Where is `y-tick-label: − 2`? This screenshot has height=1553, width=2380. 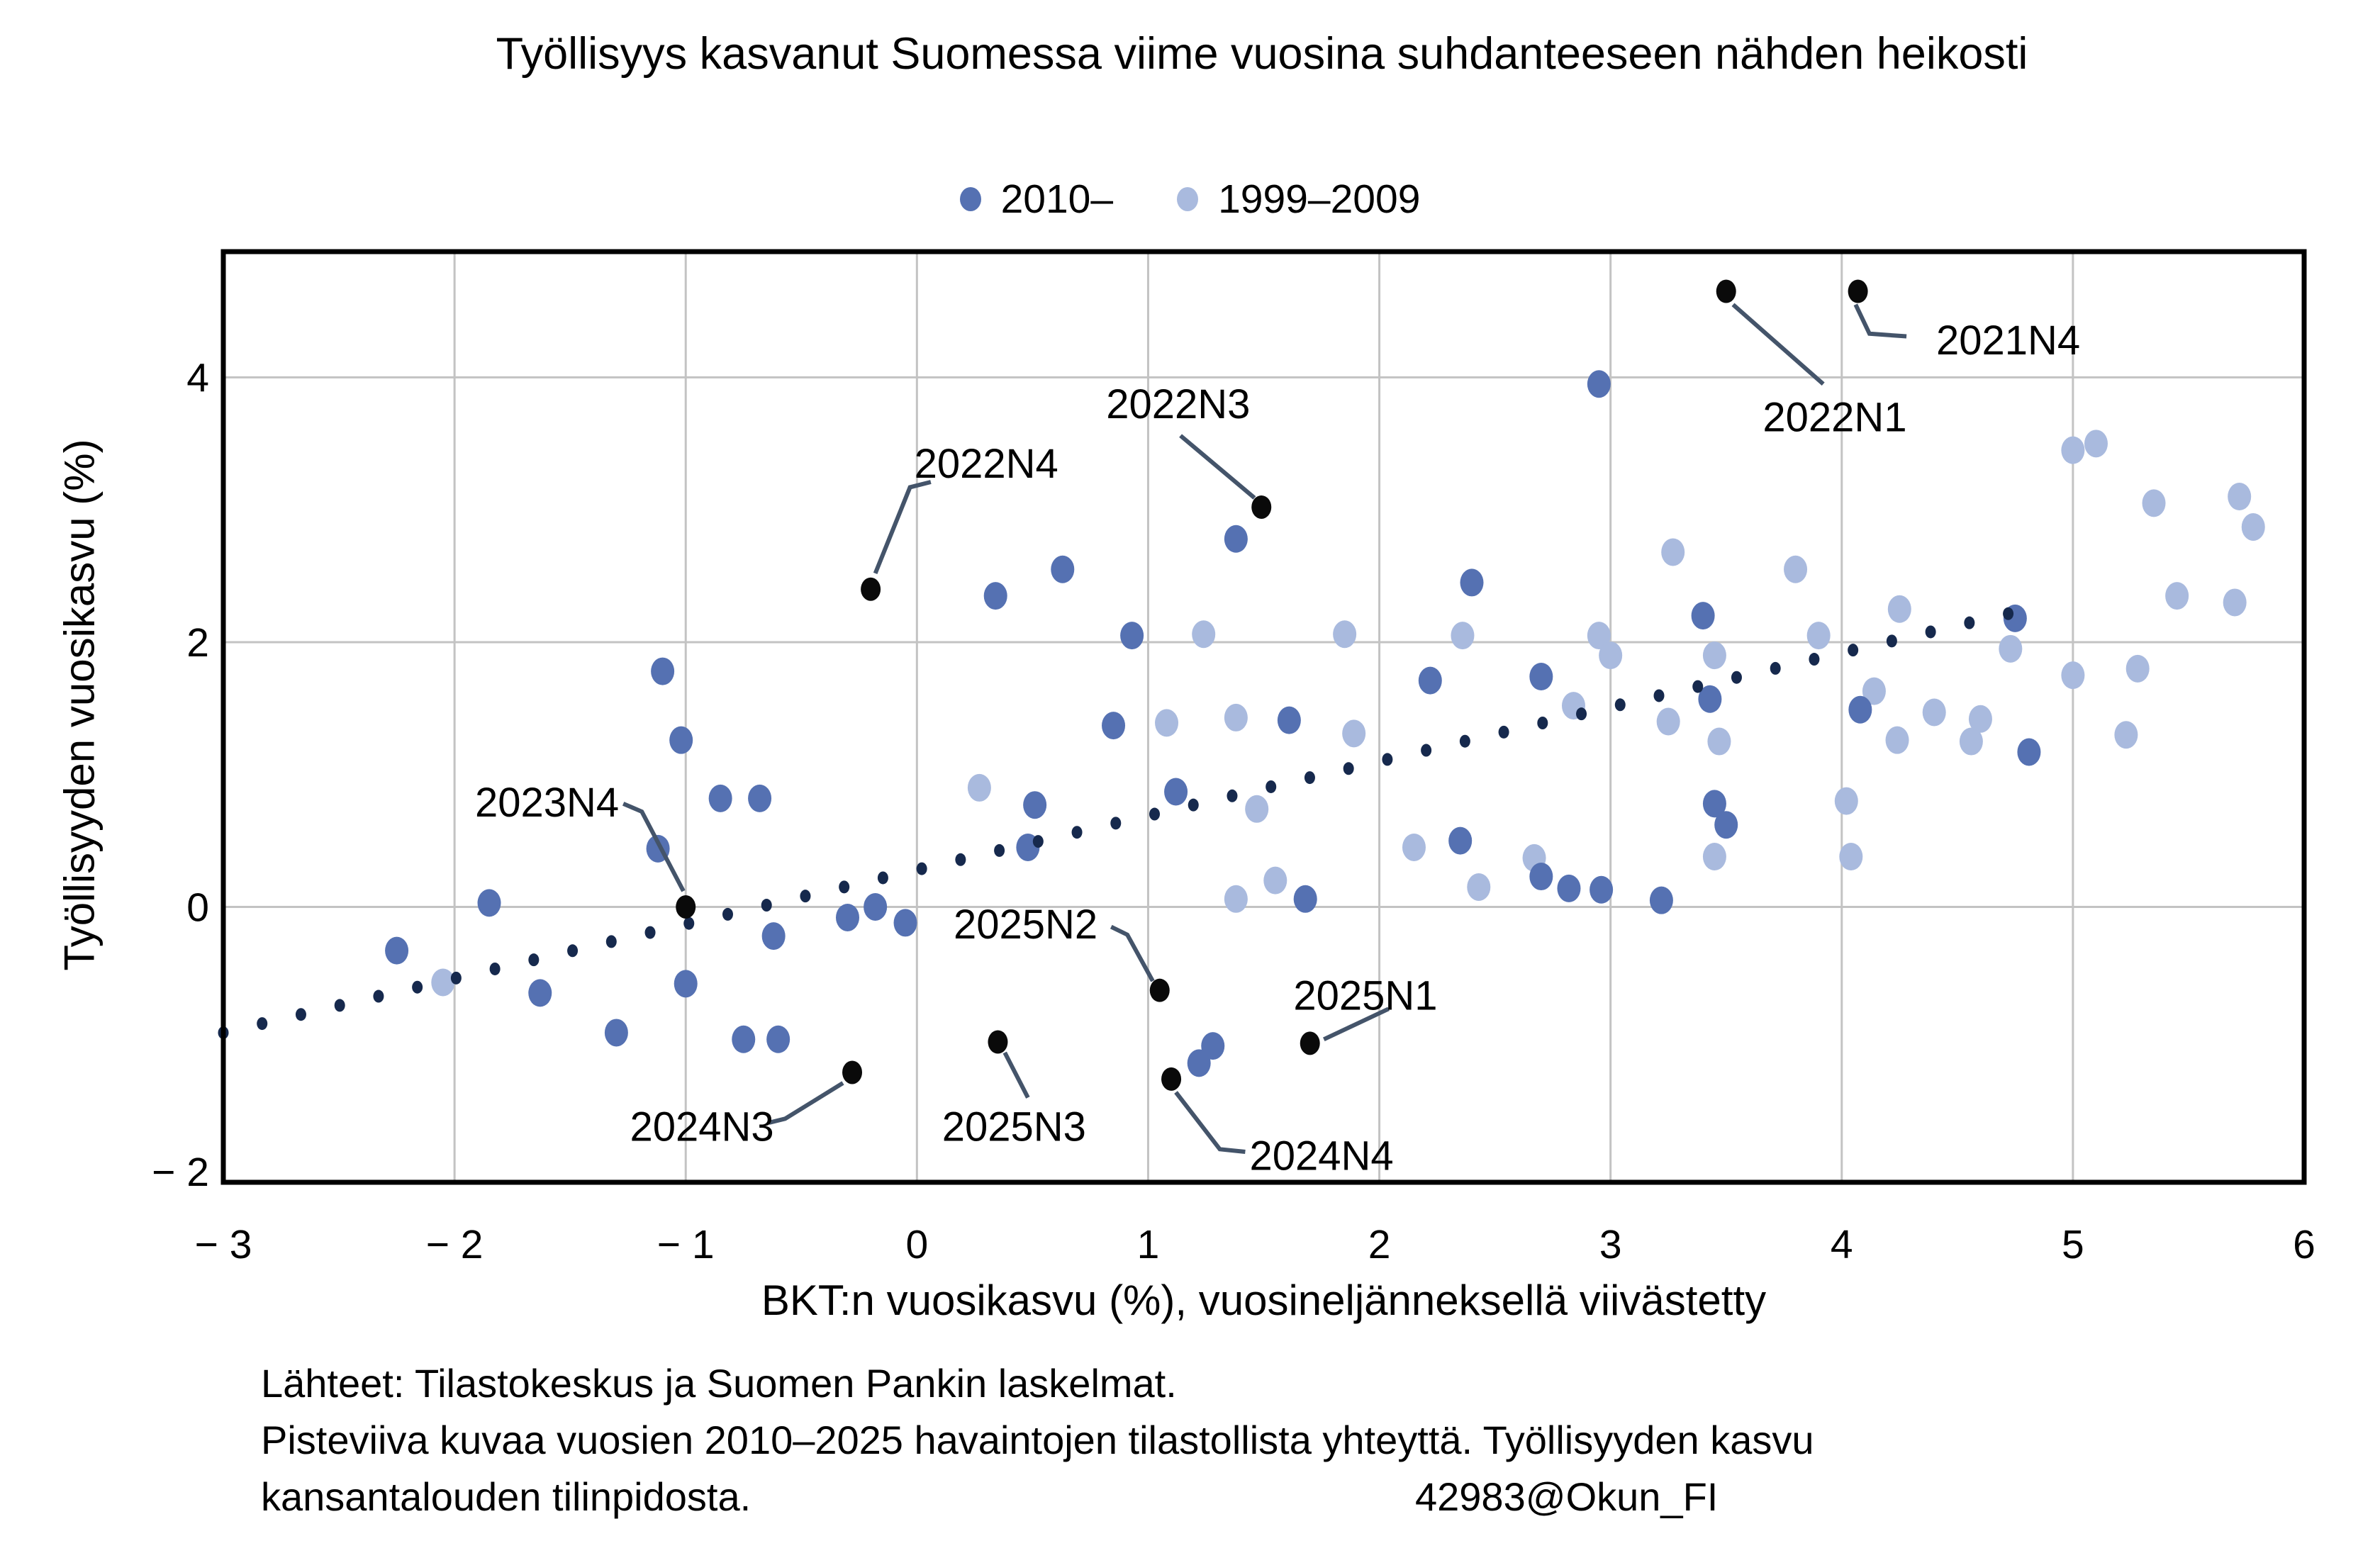 y-tick-label: − 2 is located at coordinates (181, 1172).